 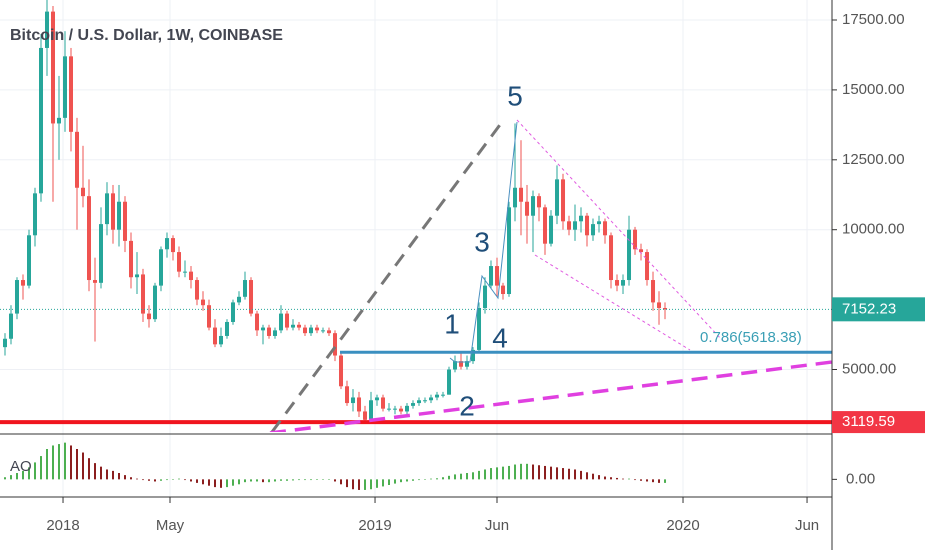 I want to click on wave-path, so click(x=483, y=242).